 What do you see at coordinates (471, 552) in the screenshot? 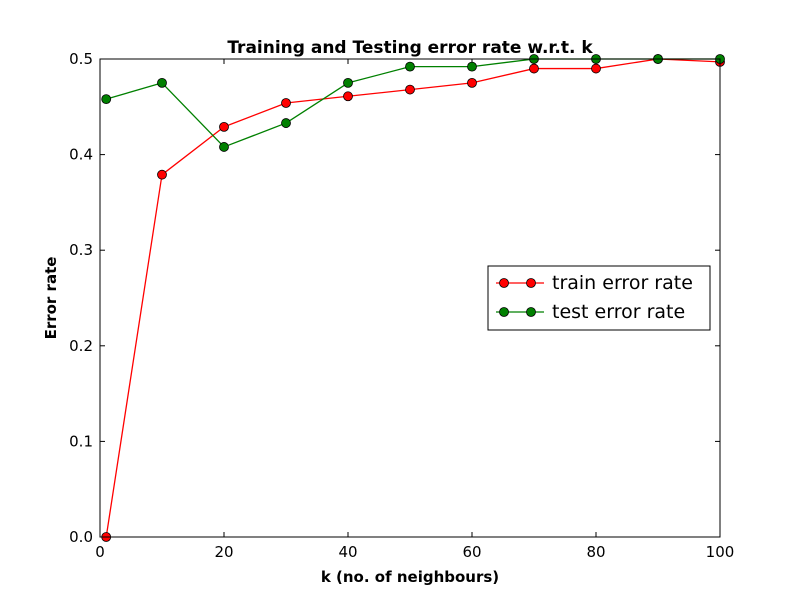
I see `x-tick-label: 60` at bounding box center [471, 552].